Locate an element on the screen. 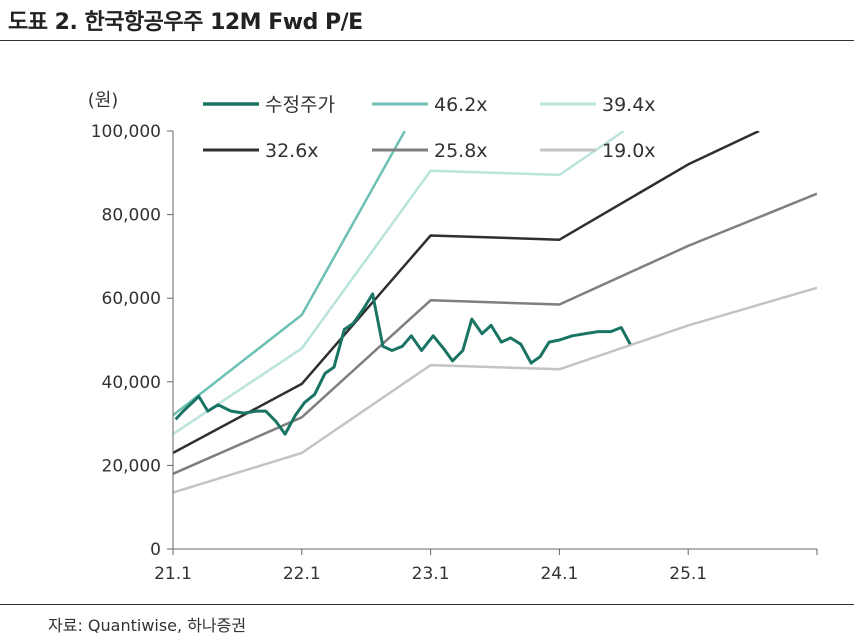  legend-label: 46.2x is located at coordinates (461, 105).